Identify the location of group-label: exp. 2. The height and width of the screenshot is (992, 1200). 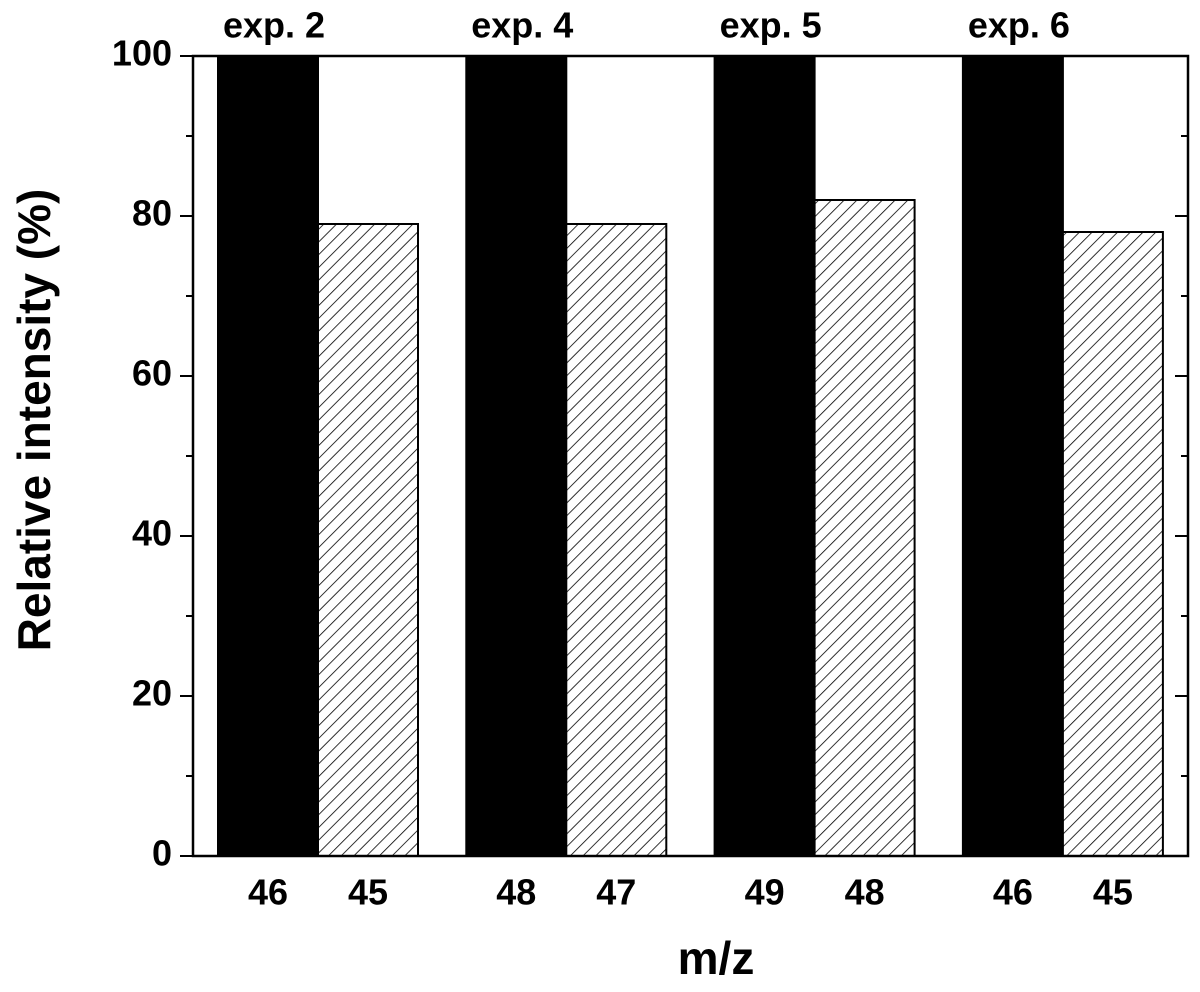
(274, 25).